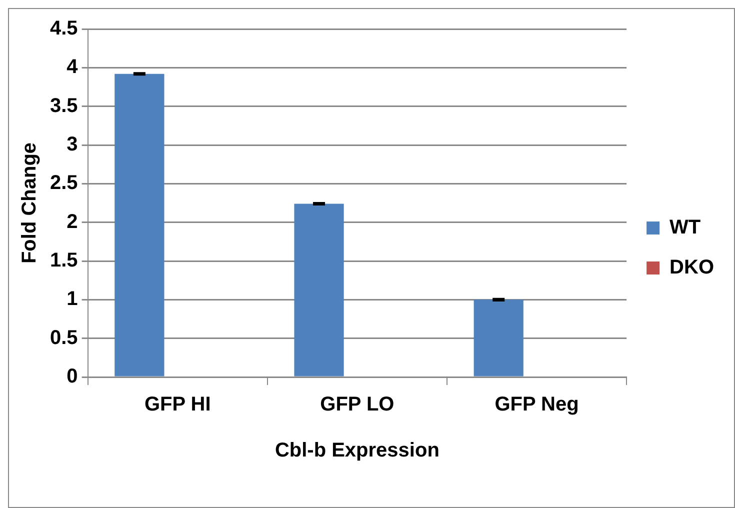 This screenshot has width=735, height=508. I want to click on x-tick-label: GFP HI, so click(177, 405).